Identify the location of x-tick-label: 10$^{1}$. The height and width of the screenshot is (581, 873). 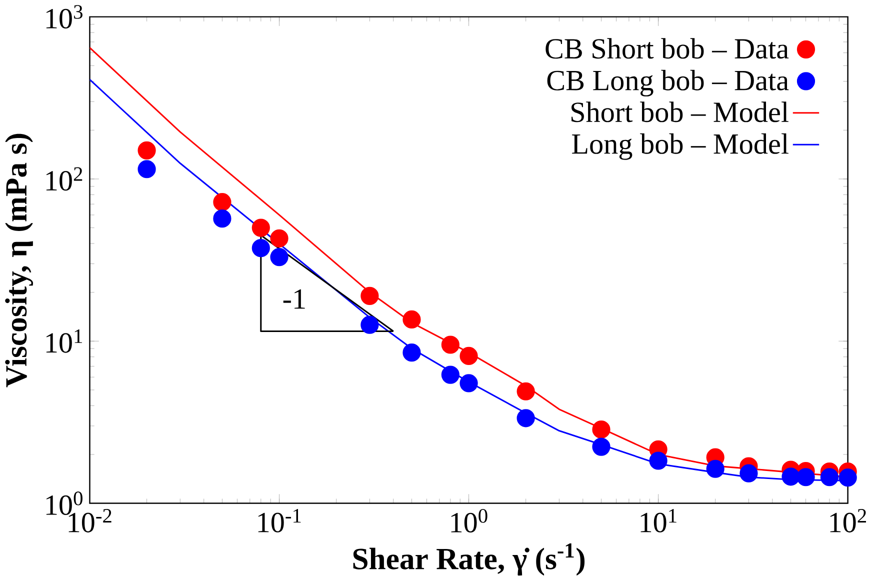
(658, 521).